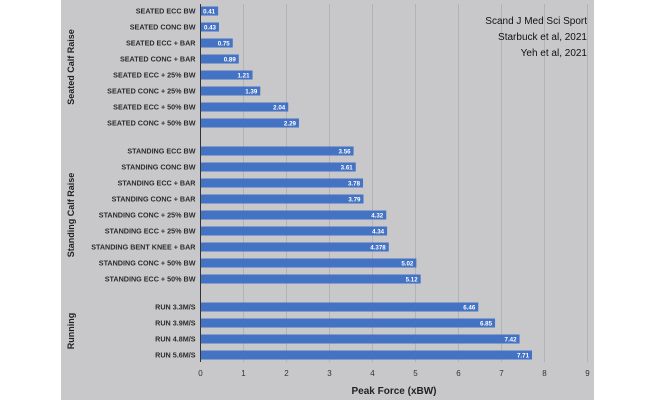 The width and height of the screenshot is (655, 400). What do you see at coordinates (166, 11) in the screenshot?
I see `category-label: SEATED ECC BW` at bounding box center [166, 11].